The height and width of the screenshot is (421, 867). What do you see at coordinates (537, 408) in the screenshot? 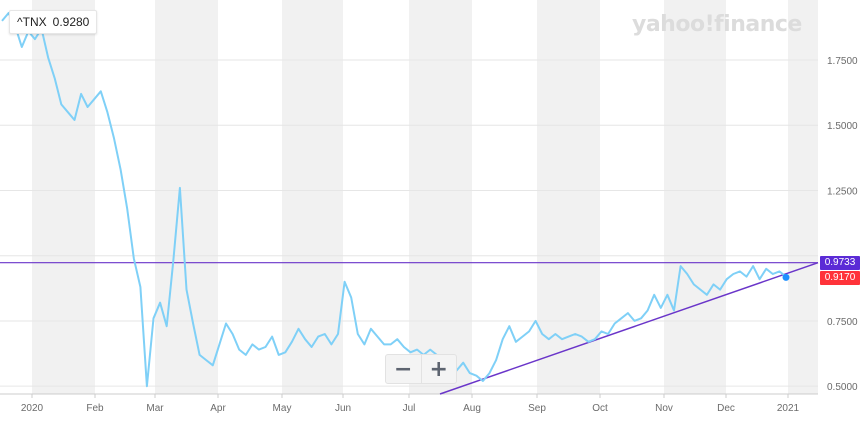
I see `x-tick-label: Sep` at bounding box center [537, 408].